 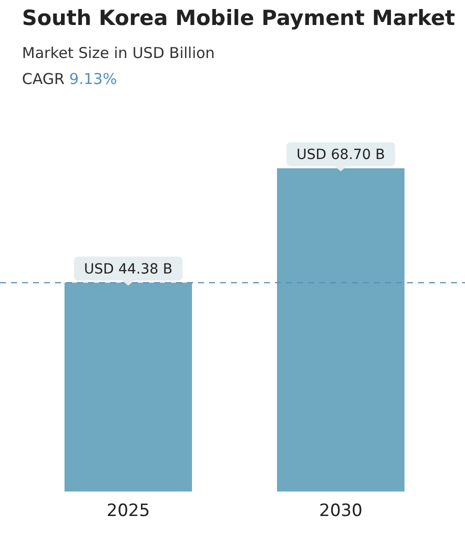 What do you see at coordinates (118, 53) in the screenshot?
I see `chart-subtitle: Market Size in USD Billion` at bounding box center [118, 53].